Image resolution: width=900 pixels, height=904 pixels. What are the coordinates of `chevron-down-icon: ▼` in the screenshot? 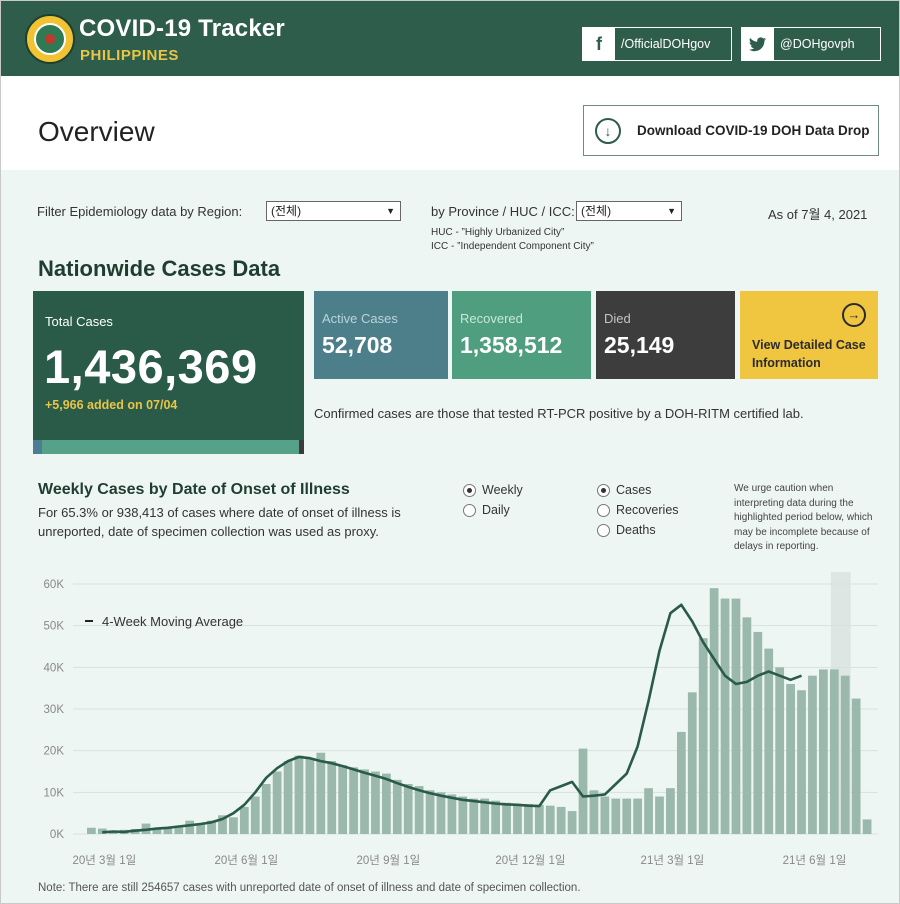 It's located at (390, 211).